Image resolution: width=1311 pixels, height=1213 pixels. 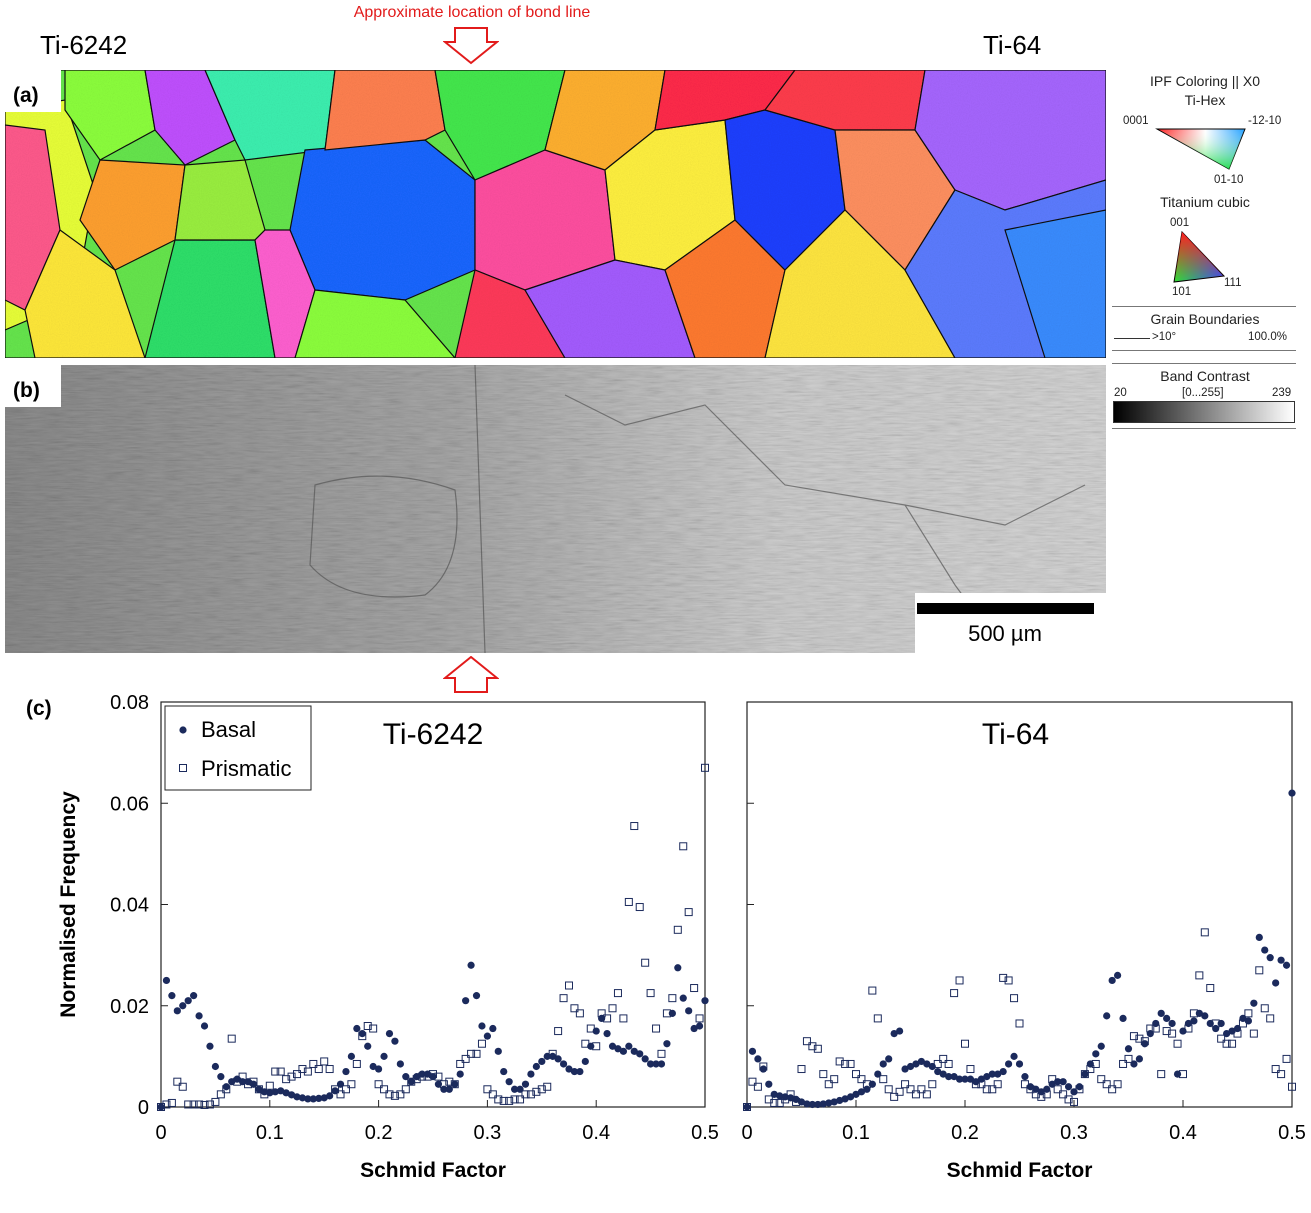 I want to click on chart-title: Ti-64, so click(x=1015, y=734).